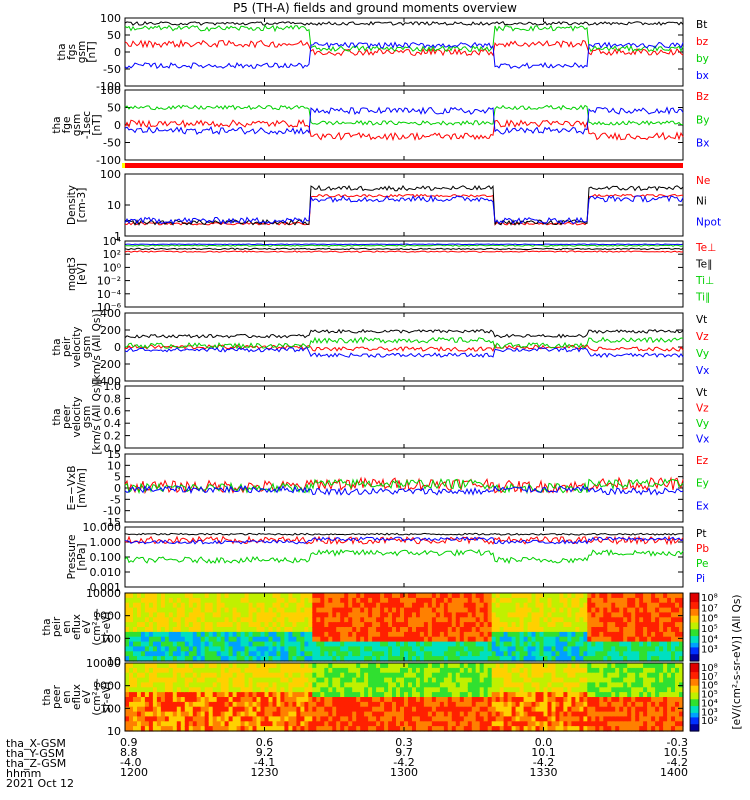  What do you see at coordinates (702, 371) in the screenshot?
I see `panel-5-legend-4: Vx` at bounding box center [702, 371].